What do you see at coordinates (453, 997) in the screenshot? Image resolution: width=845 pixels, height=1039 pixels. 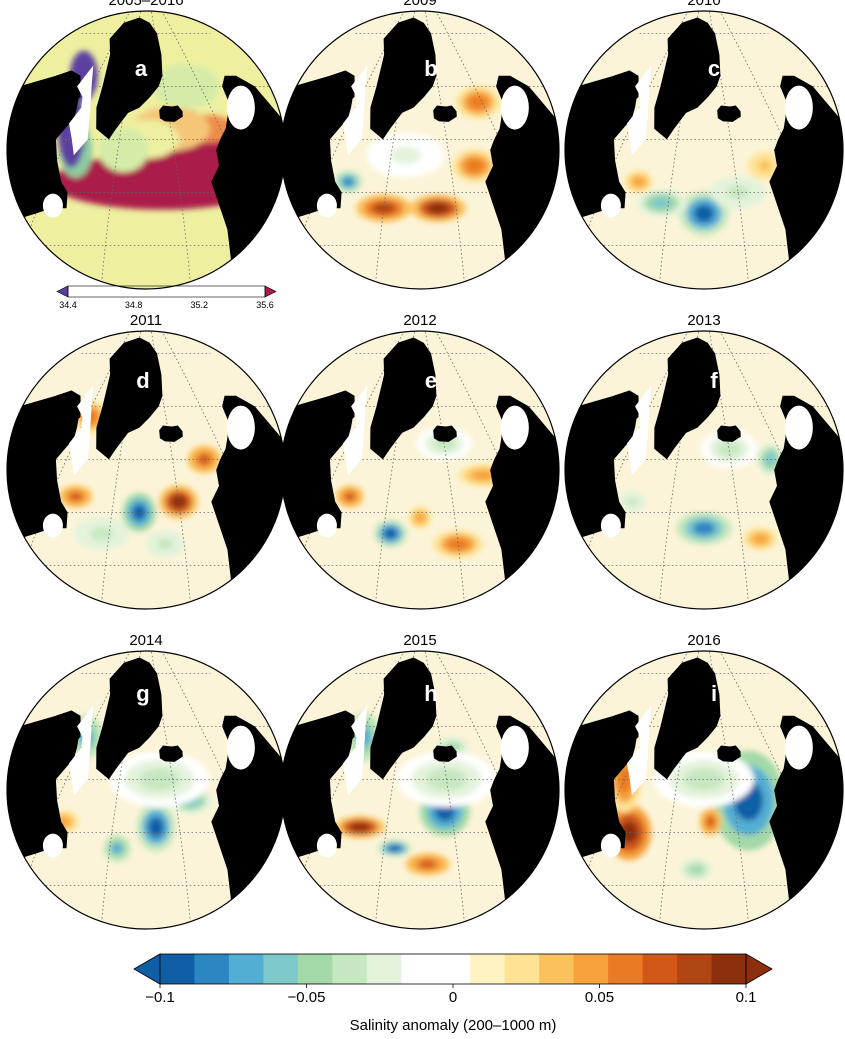 I see `colorbar-tick-label: 0` at bounding box center [453, 997].